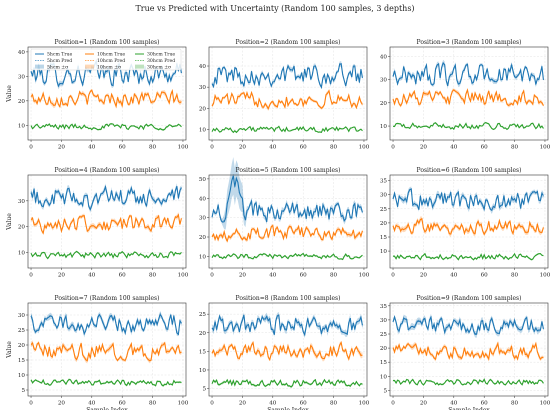  I want to click on legend-label: 30hcm Pred, so click(161, 61).